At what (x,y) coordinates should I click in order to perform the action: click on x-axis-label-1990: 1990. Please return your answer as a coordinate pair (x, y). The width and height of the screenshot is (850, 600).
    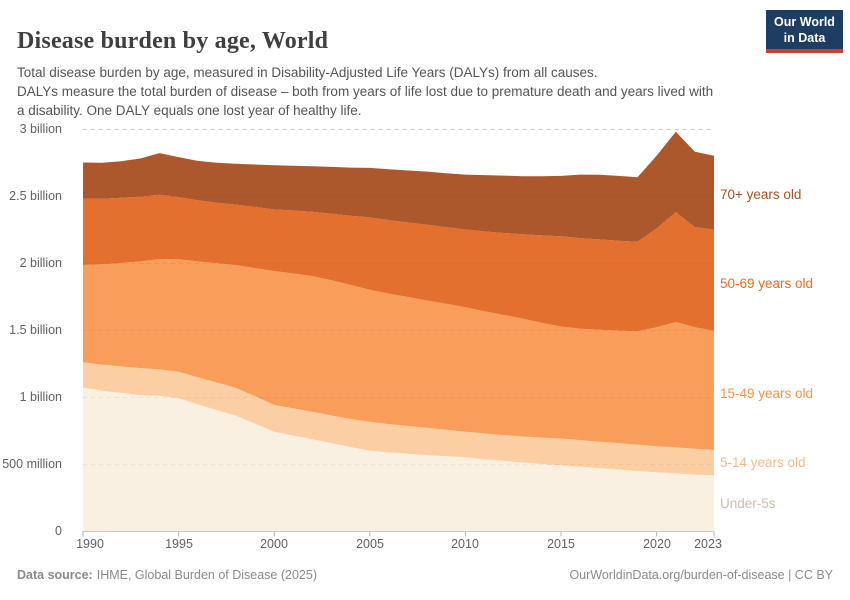
    Looking at the image, I should click on (90, 544).